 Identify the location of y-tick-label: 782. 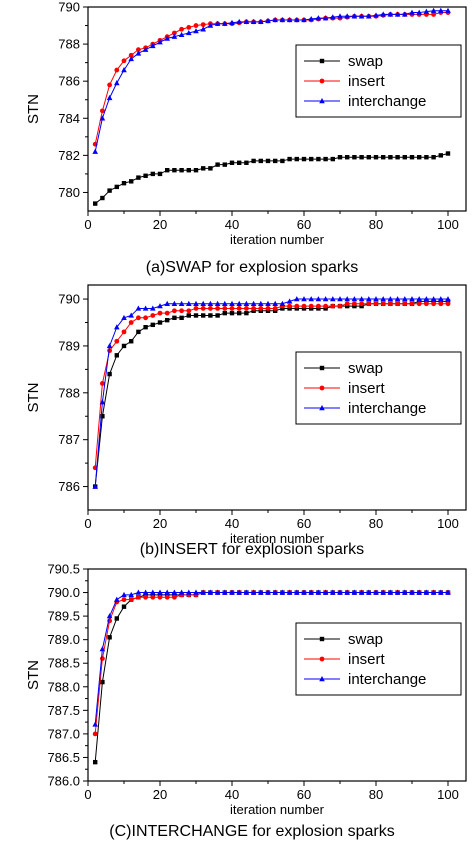
(69, 155).